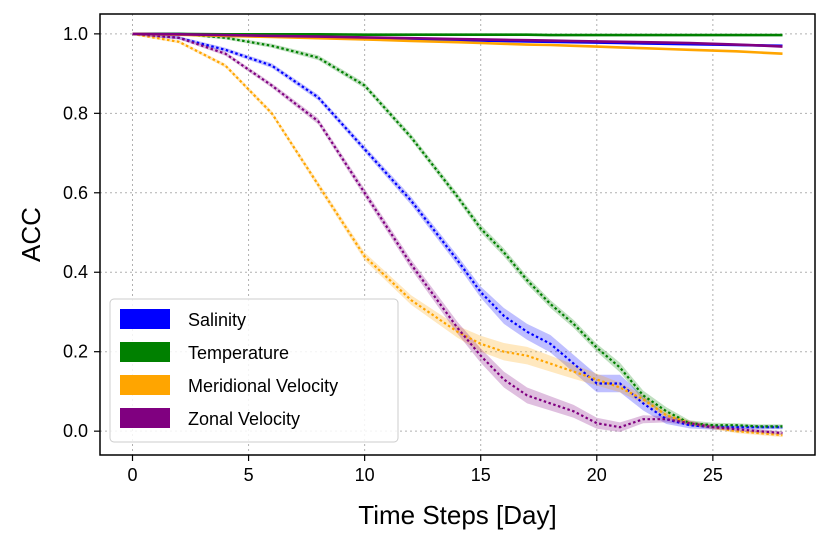 The width and height of the screenshot is (830, 545). Describe the element at coordinates (75, 193) in the screenshot. I see `y-tick-label: 0.6` at that location.